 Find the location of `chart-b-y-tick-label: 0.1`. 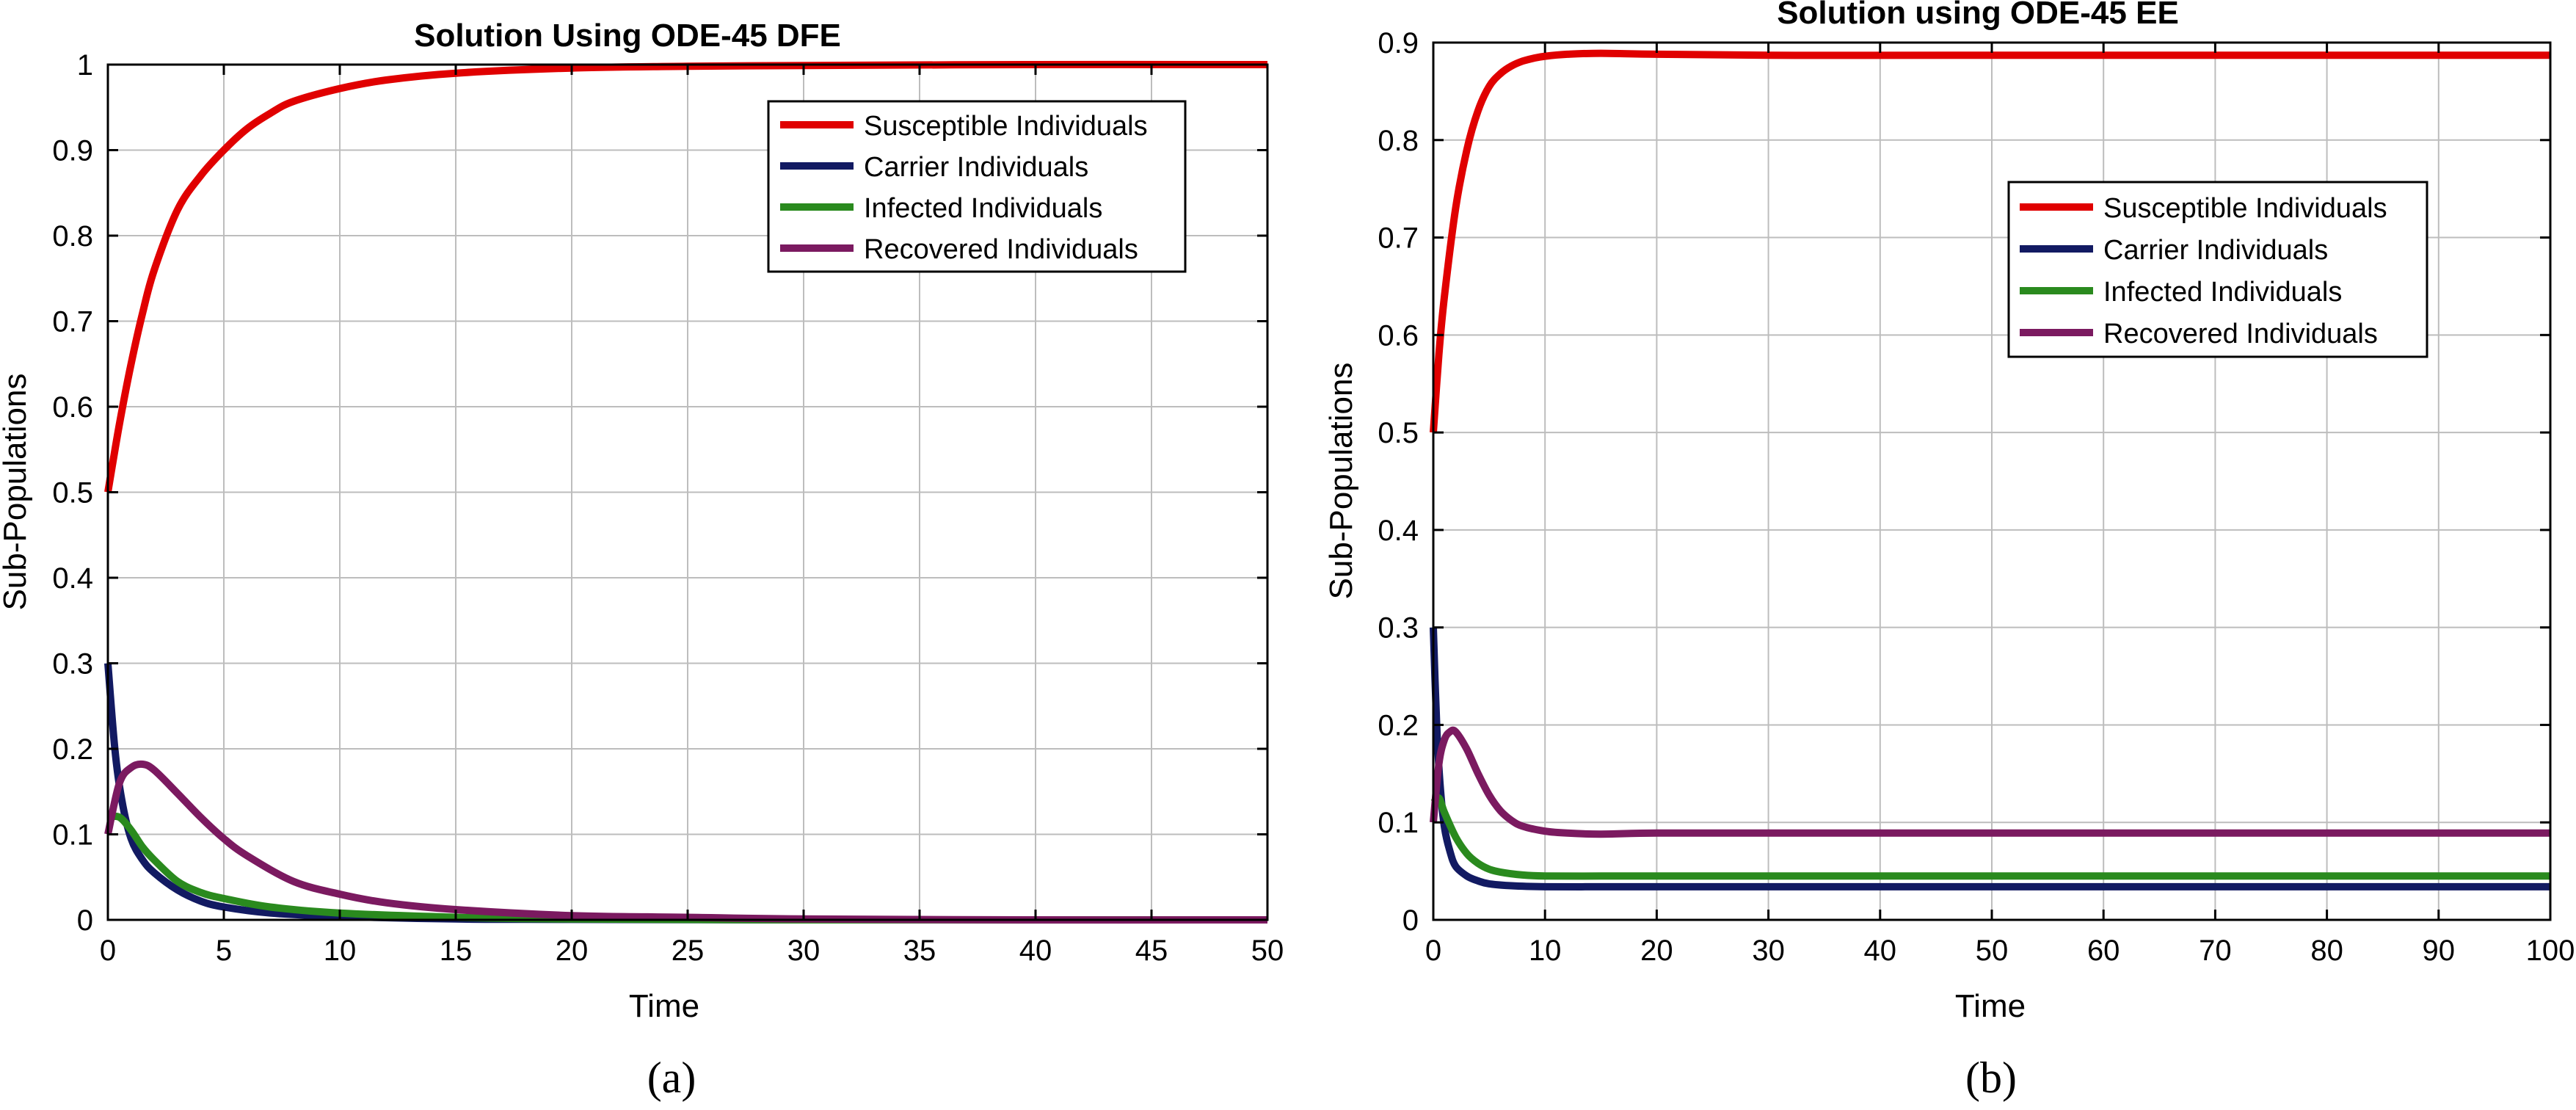

chart-b-y-tick-label: 0.1 is located at coordinates (1398, 823).